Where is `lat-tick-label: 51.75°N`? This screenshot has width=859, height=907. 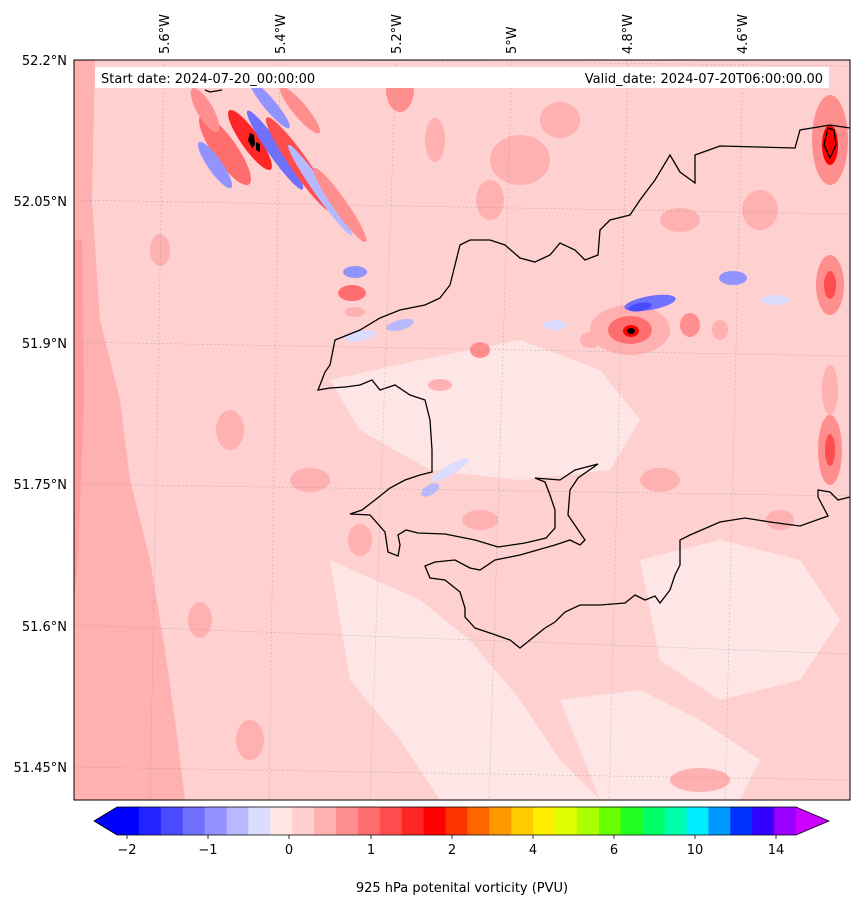
lat-tick-label: 51.75°N is located at coordinates (40, 485).